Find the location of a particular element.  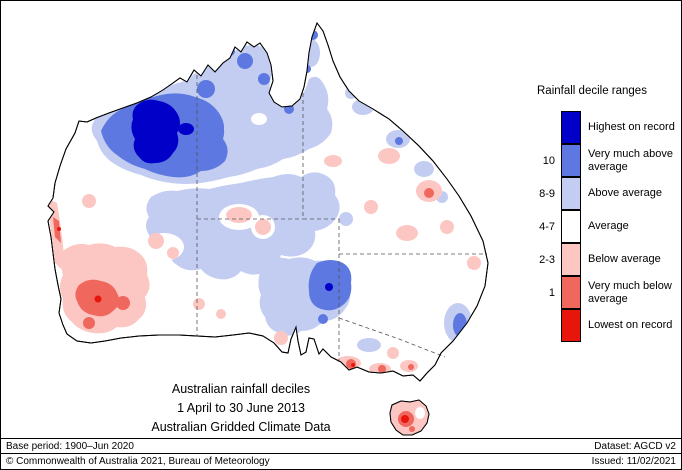

legend-entry-label: Average is located at coordinates (608, 226).